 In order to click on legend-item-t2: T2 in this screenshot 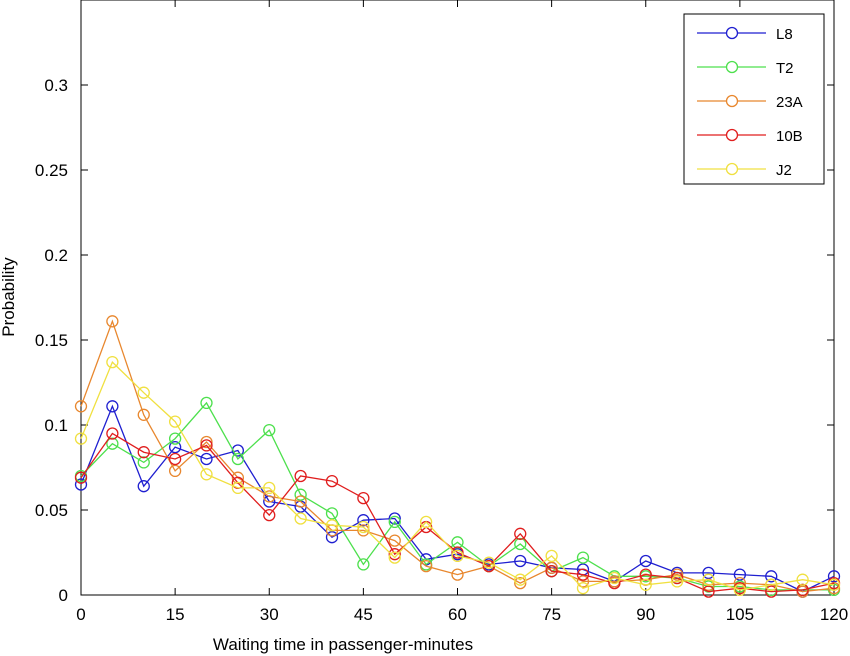, I will do `click(745, 68)`.